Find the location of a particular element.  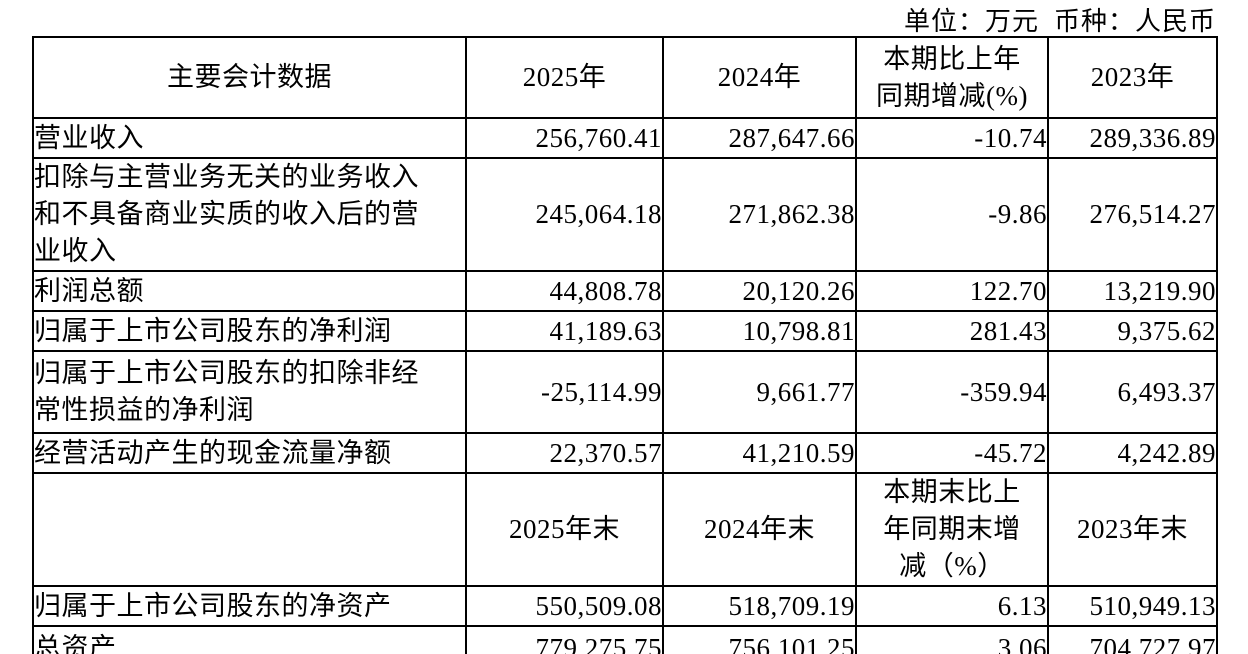

value-2025: -25,114.99 is located at coordinates (564, 392).